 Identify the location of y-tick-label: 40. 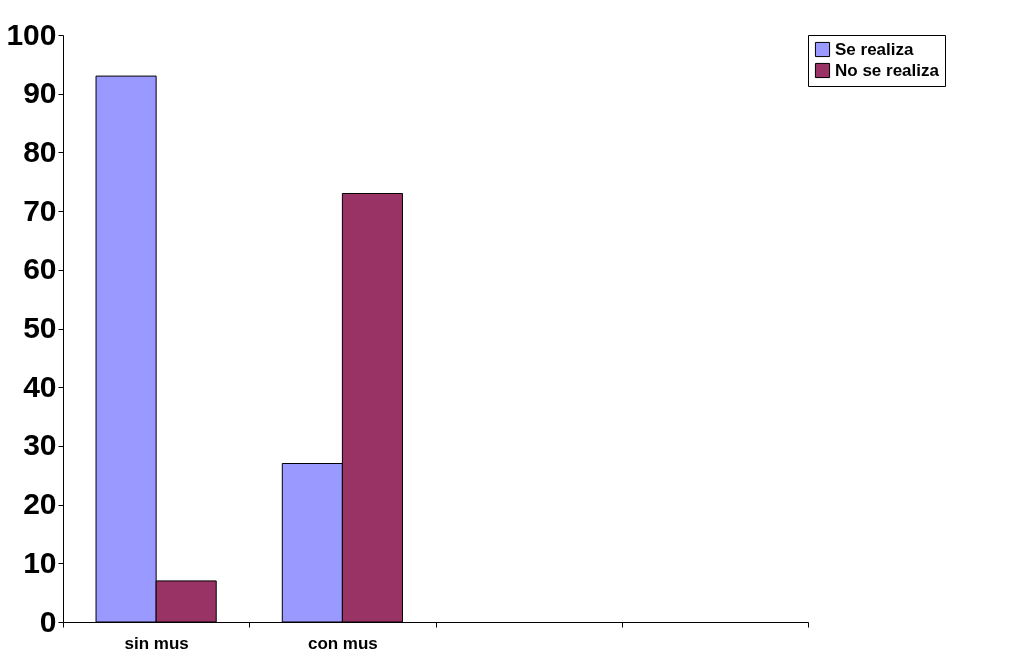
(40, 386).